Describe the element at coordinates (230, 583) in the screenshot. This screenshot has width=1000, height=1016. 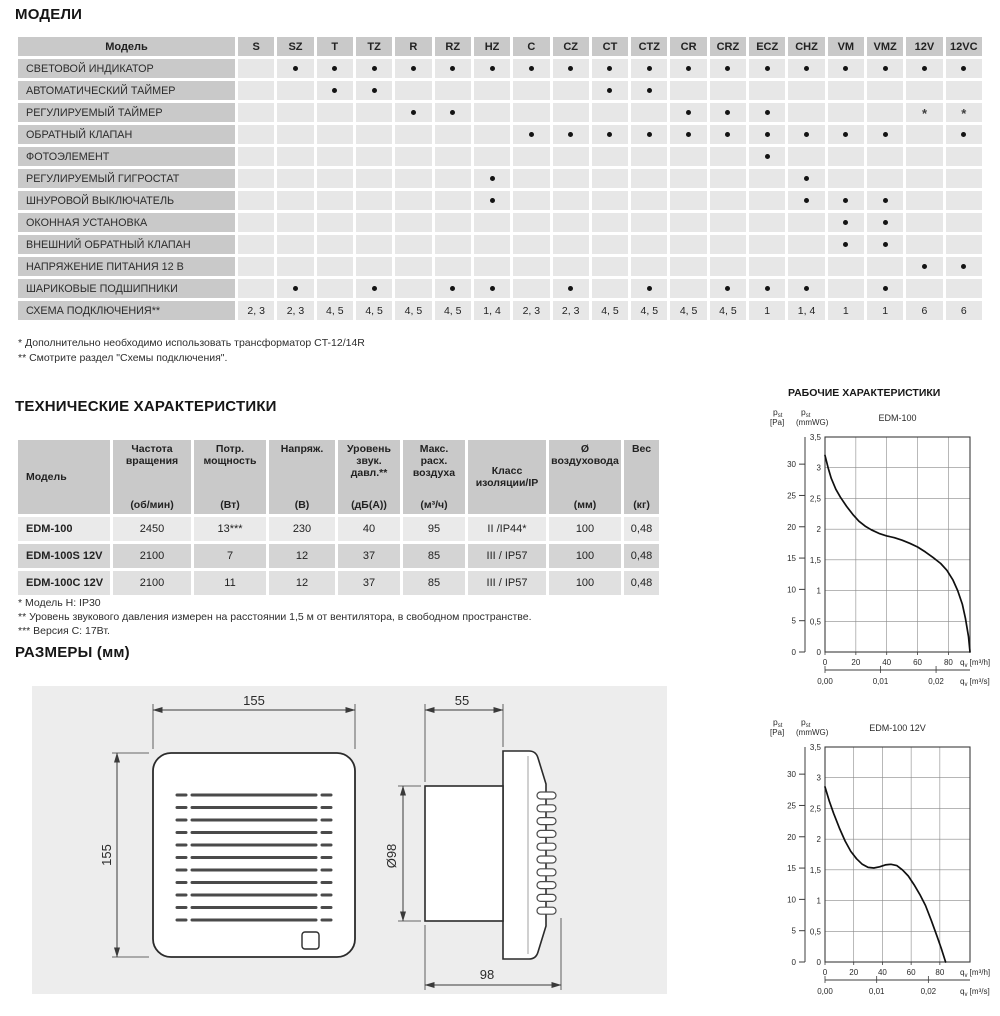
I see `tech-value-cell: 11` at that location.